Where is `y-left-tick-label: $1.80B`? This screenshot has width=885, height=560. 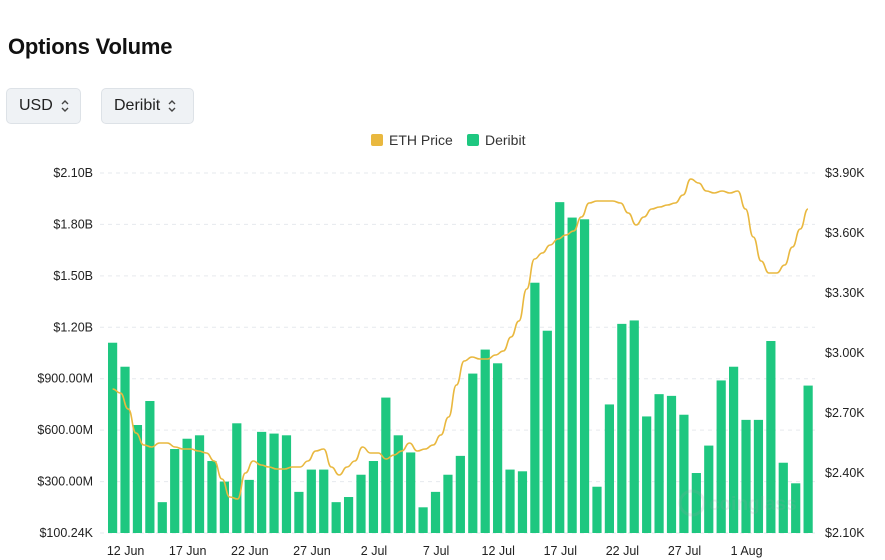
y-left-tick-label: $1.80B is located at coordinates (73, 224).